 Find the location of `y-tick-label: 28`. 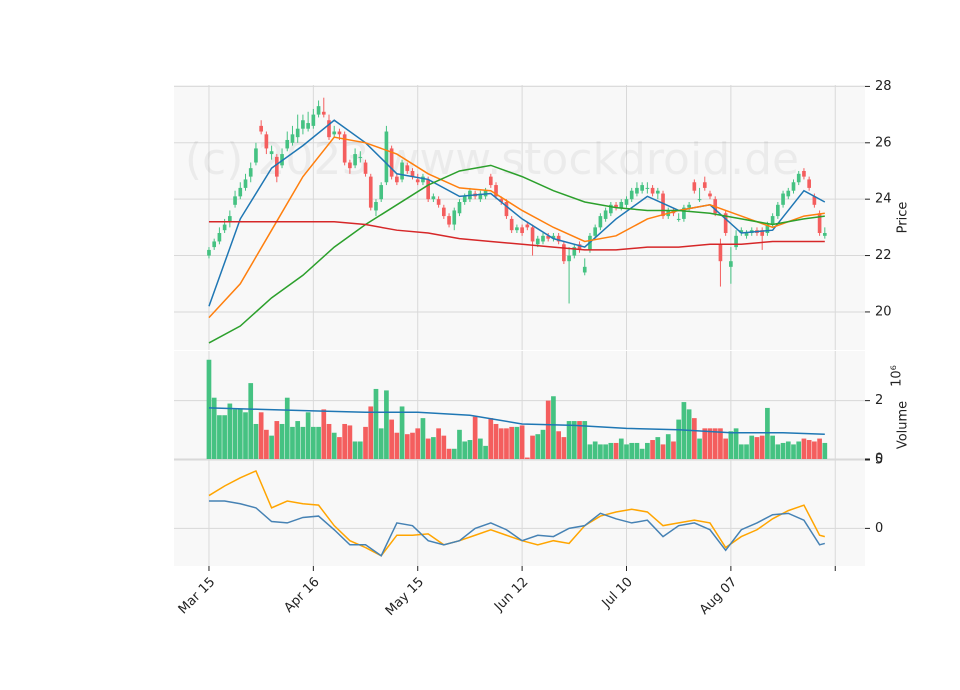

y-tick-label: 28 is located at coordinates (883, 86).